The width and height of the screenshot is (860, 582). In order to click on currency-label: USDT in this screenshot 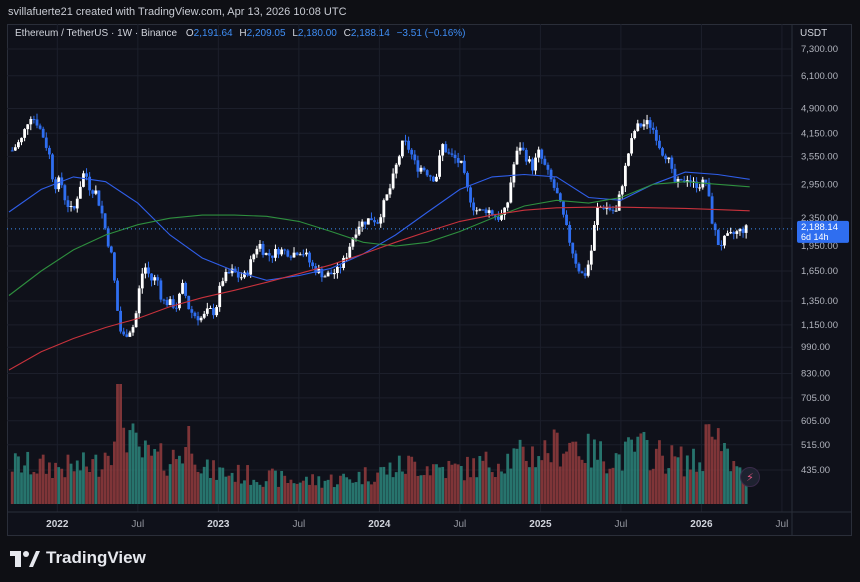, I will do `click(814, 33)`.